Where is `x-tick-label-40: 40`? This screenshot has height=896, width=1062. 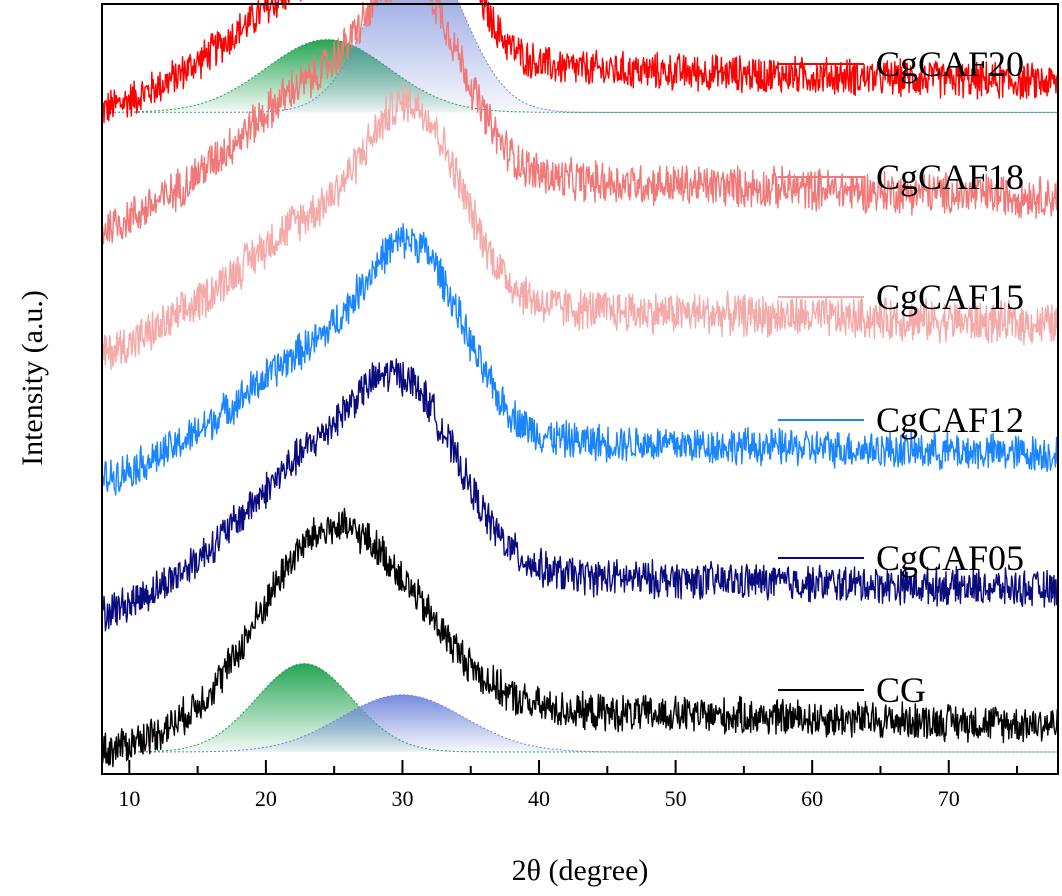 x-tick-label-40: 40 is located at coordinates (539, 798).